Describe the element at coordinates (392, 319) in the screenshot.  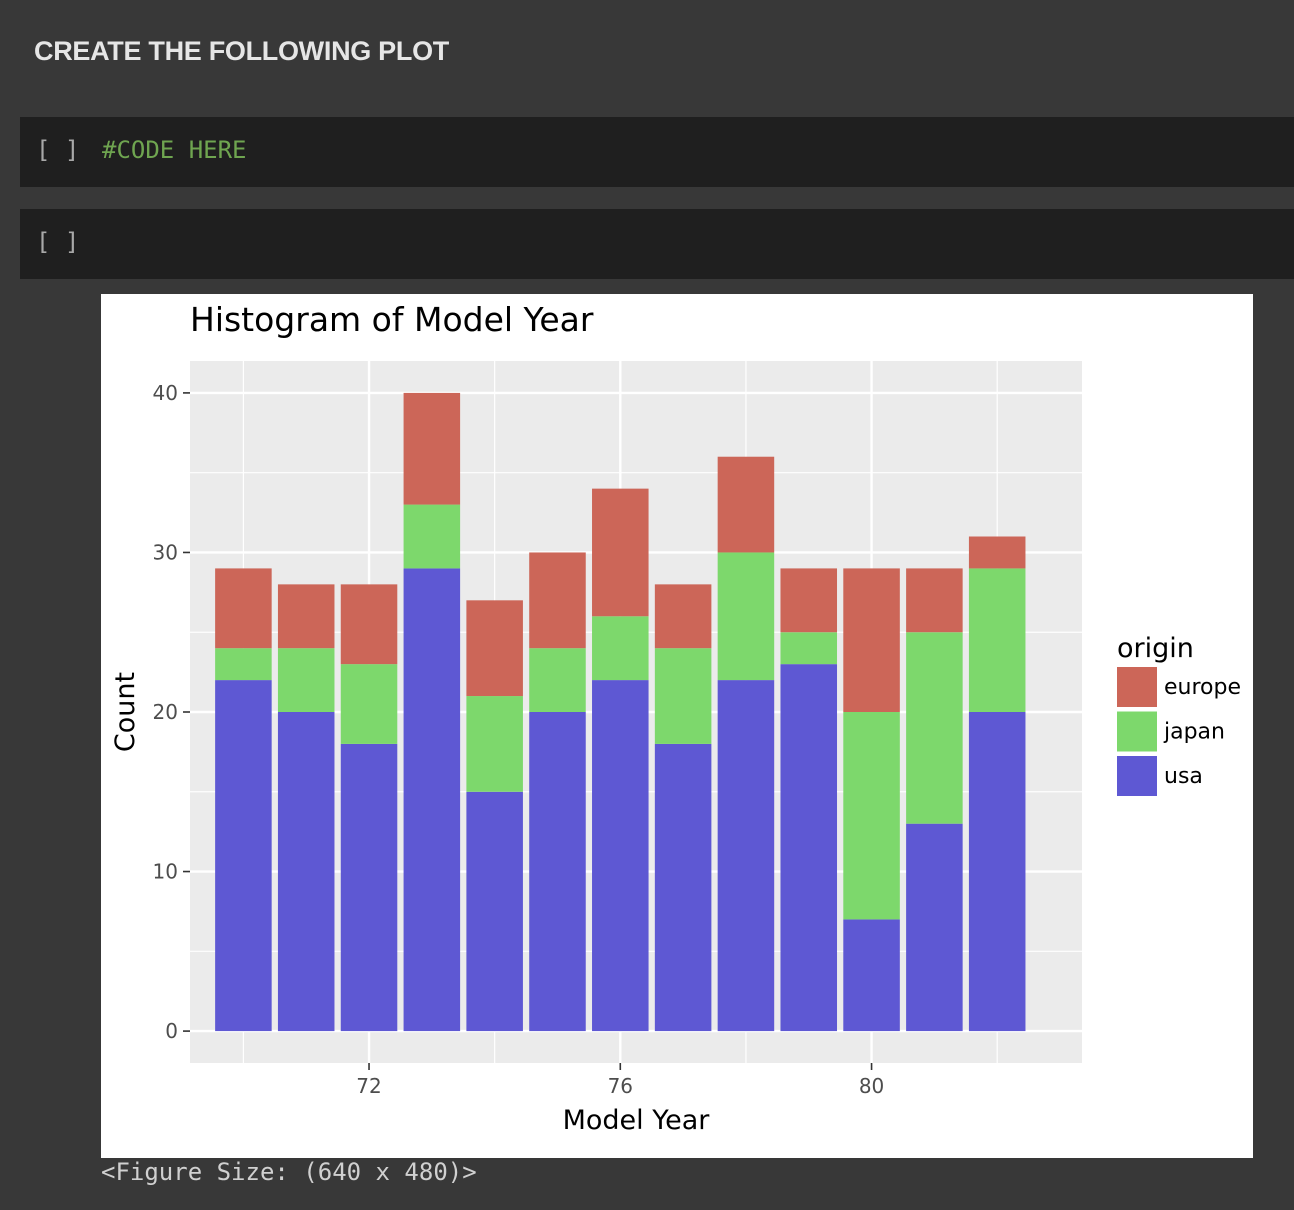
I see `chart-title: Histogram of Model Year` at that location.